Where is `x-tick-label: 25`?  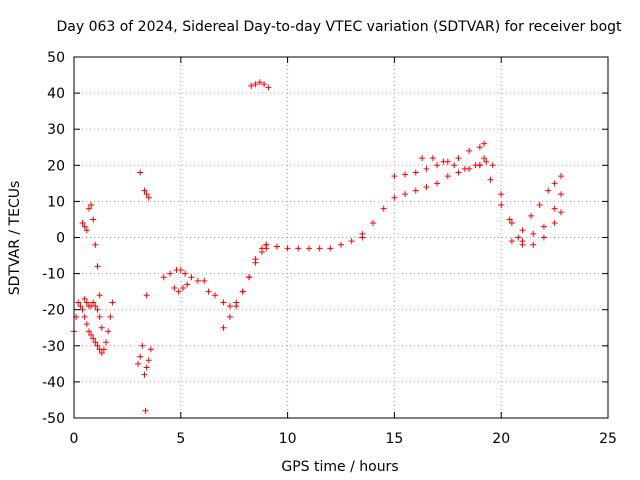
x-tick-label: 25 is located at coordinates (608, 439).